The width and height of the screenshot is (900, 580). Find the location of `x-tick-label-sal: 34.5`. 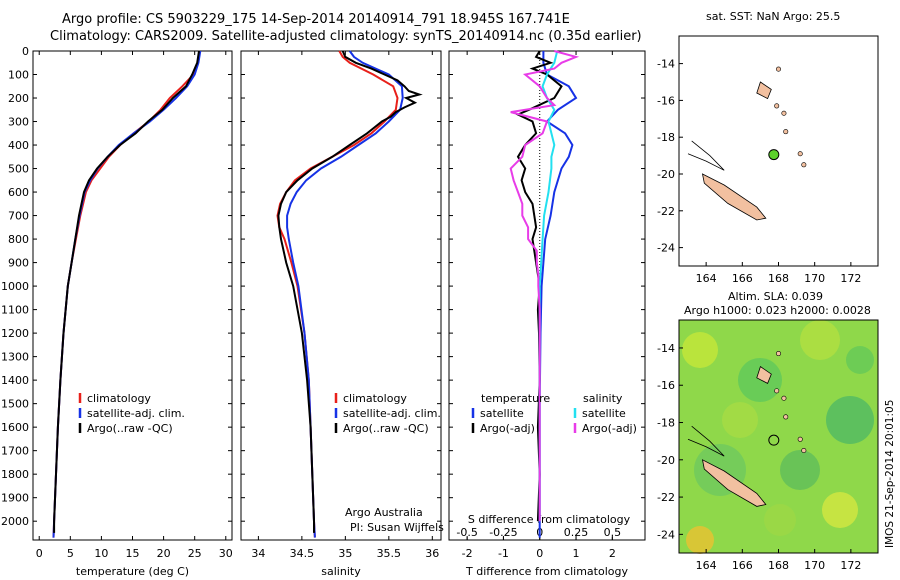

x-tick-label-sal: 34.5 is located at coordinates (302, 553).